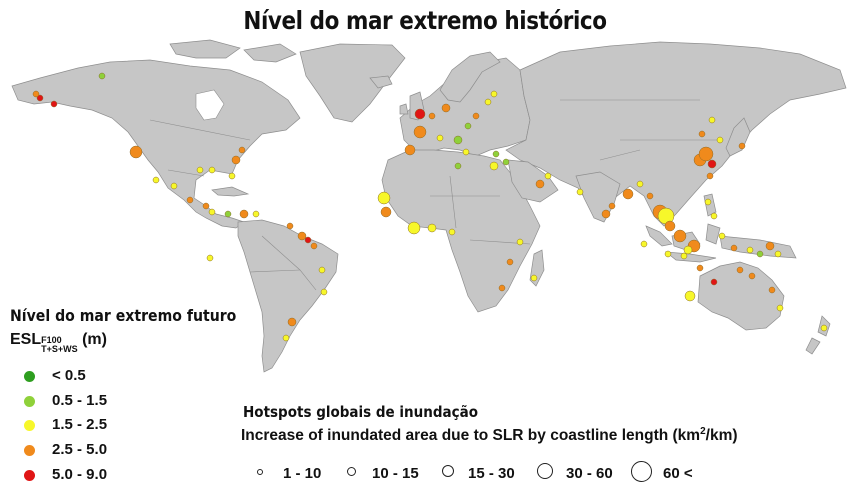  Describe the element at coordinates (395, 473) in the screenshot. I see `size-label-2: 10 - 15` at that location.